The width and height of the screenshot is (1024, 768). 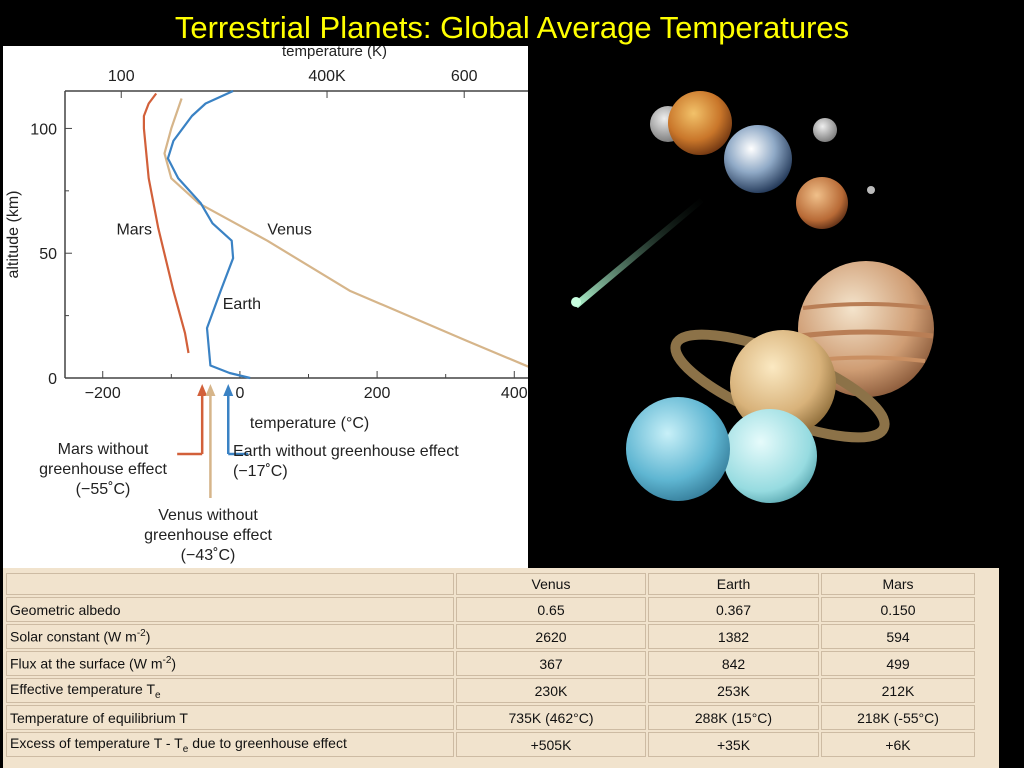 I want to click on row-label: Effective temperature Te, so click(x=230, y=690).